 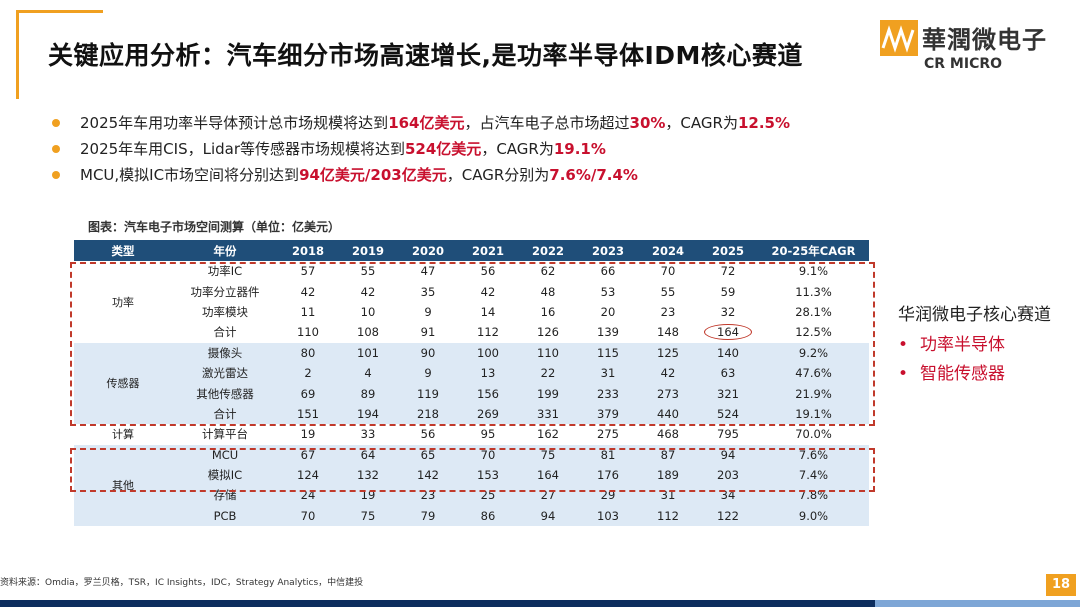 I want to click on value-cell: 795, so click(x=728, y=434).